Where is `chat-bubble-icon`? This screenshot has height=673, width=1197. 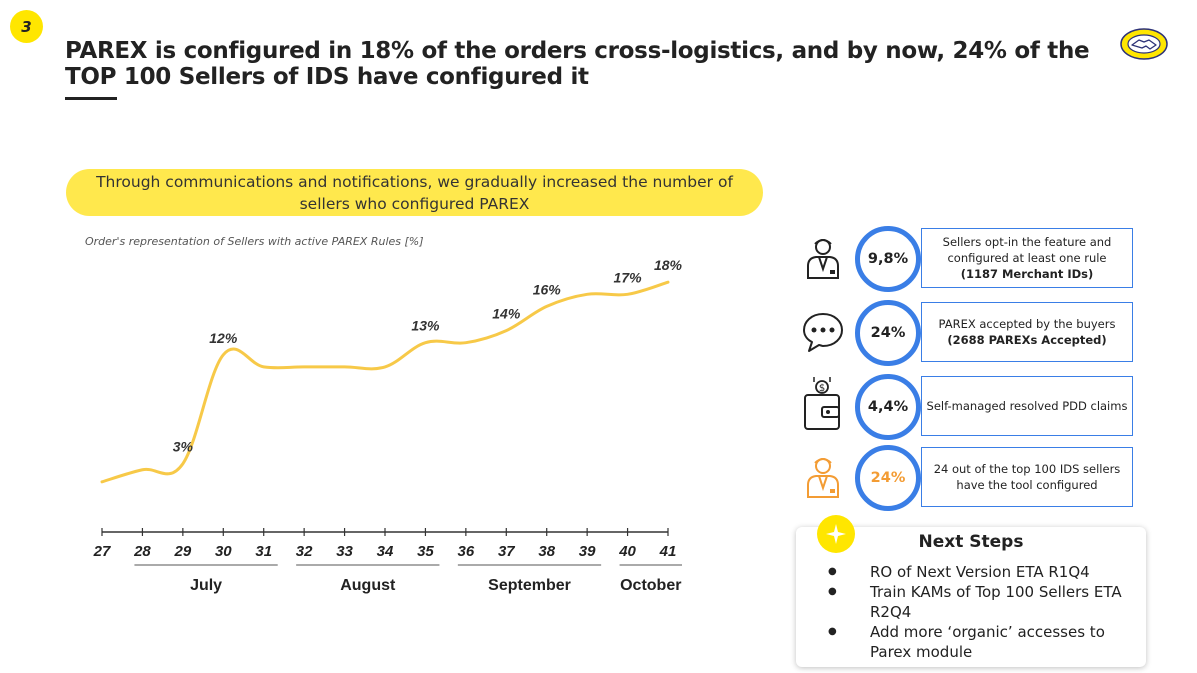
chat-bubble-icon is located at coordinates (823, 332).